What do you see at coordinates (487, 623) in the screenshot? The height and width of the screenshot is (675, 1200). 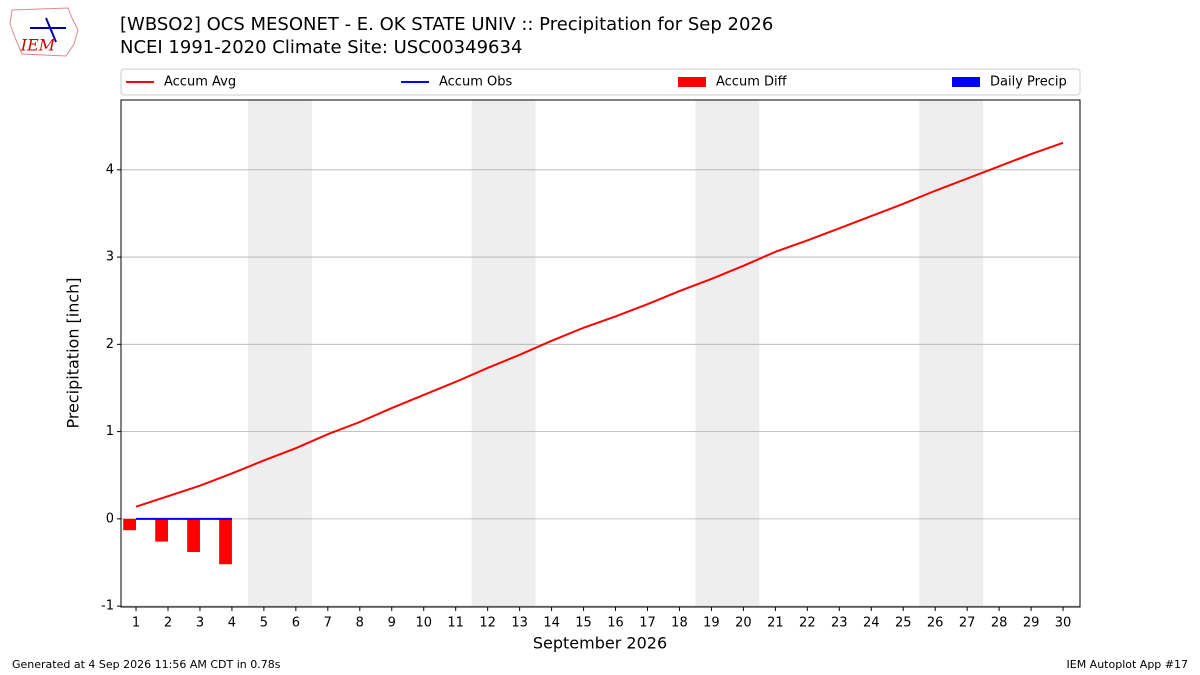 I see `x-tick-label: 12` at bounding box center [487, 623].